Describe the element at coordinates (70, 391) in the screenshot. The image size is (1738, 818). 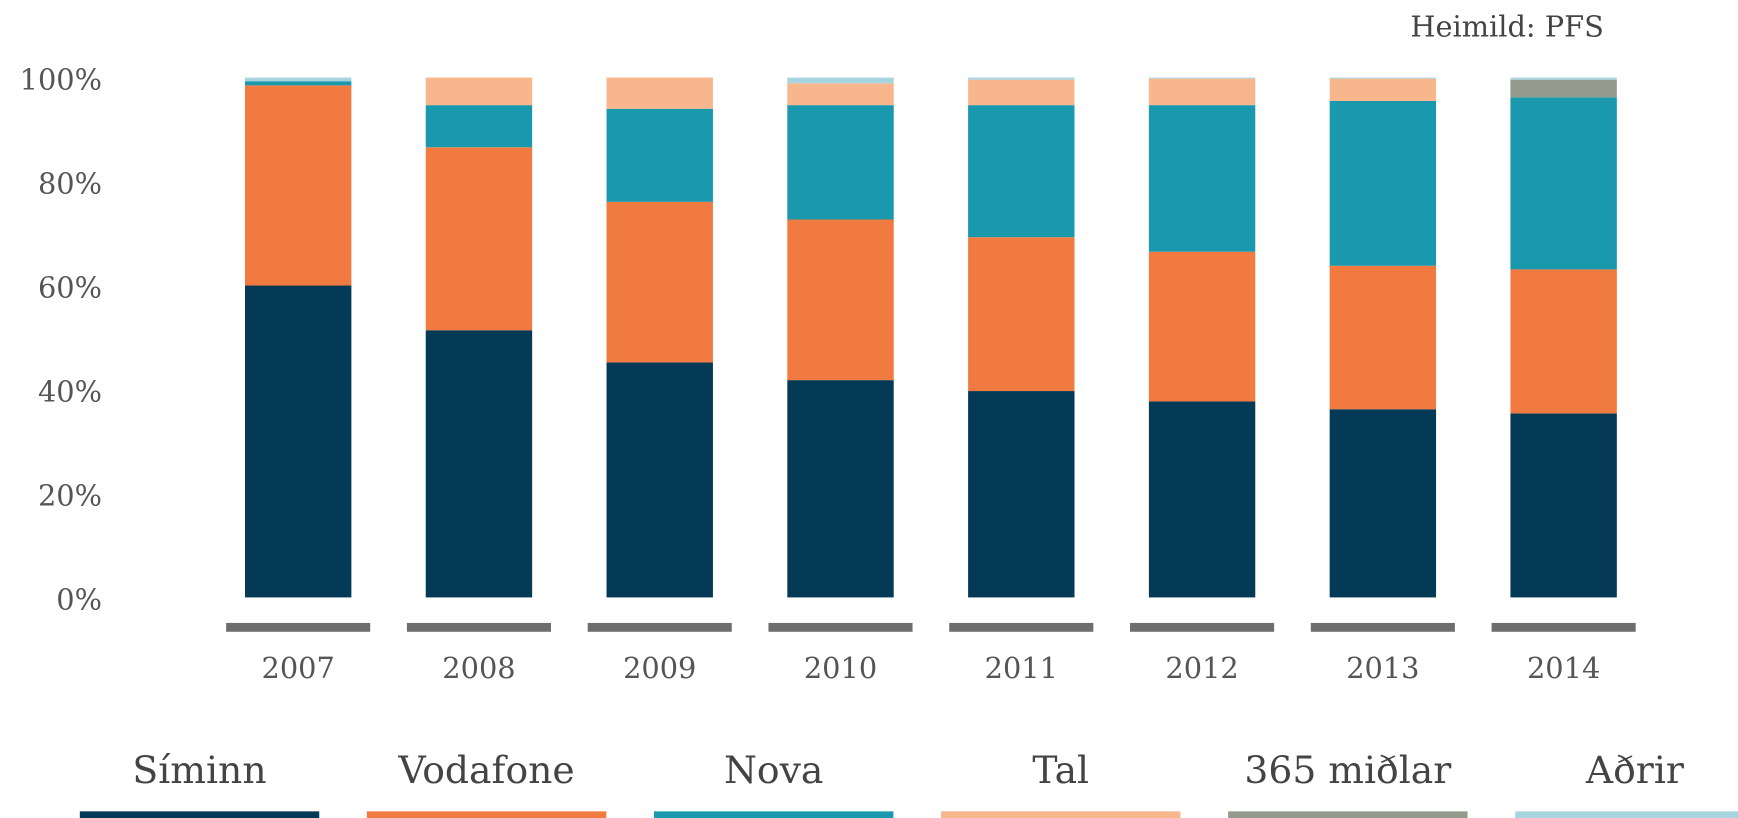
I see `y-tick-label: 40%` at that location.